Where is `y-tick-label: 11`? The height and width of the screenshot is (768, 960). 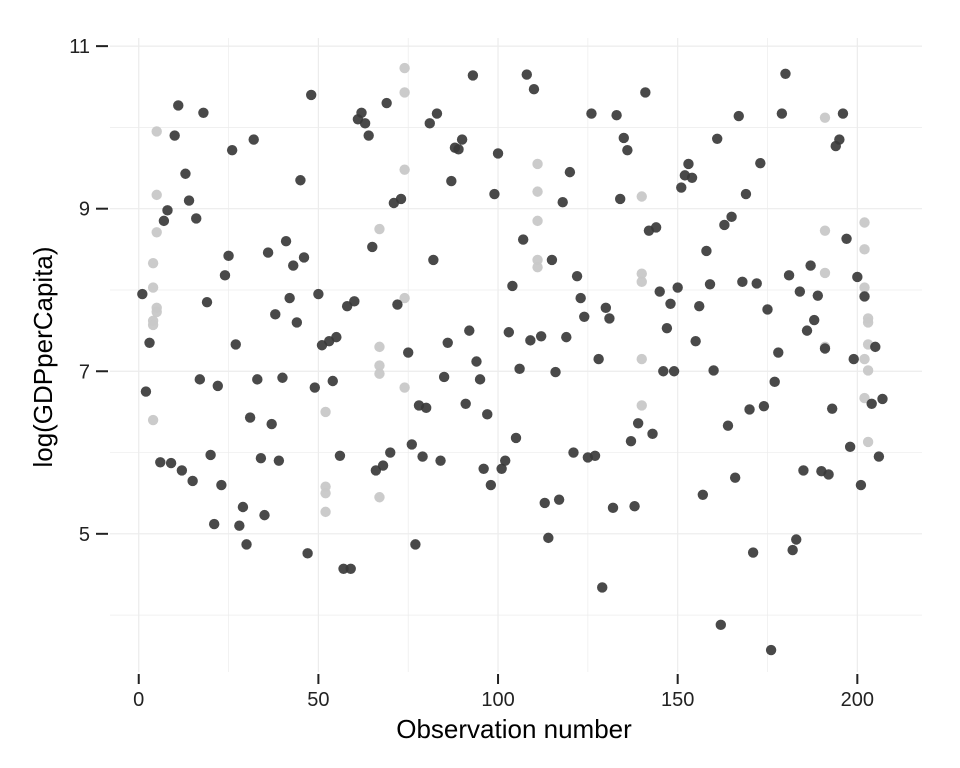
y-tick-label: 11 is located at coordinates (79, 47).